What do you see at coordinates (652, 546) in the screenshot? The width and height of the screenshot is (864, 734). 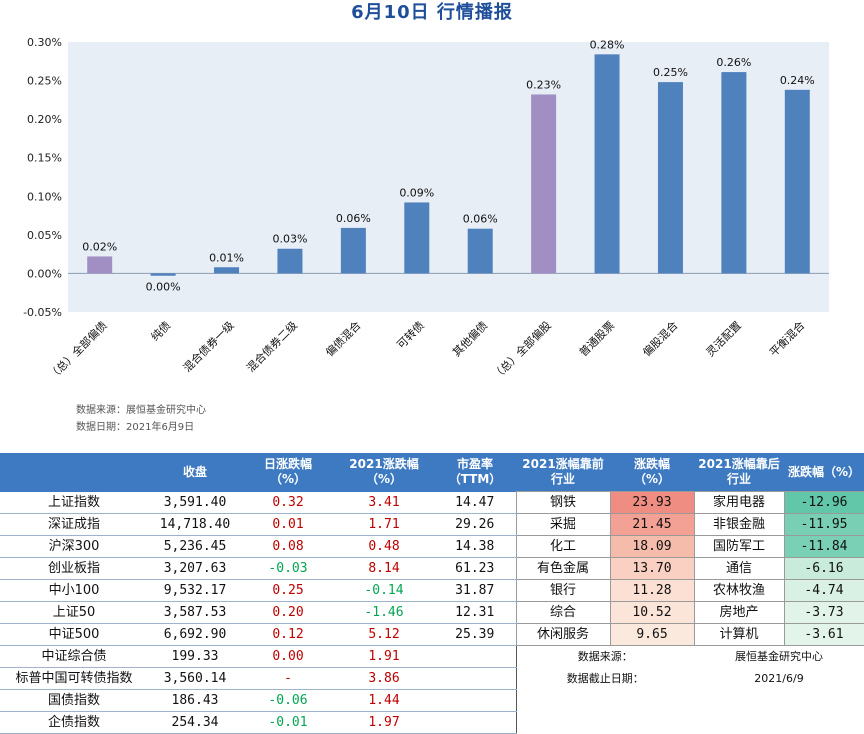 I see `top-industry-pct: 18.09` at bounding box center [652, 546].